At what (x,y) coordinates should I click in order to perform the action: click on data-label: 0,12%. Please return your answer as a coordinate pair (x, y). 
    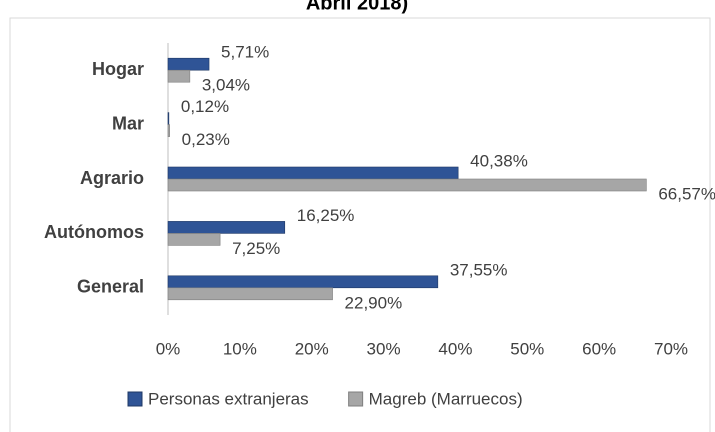
    Looking at the image, I should click on (205, 106).